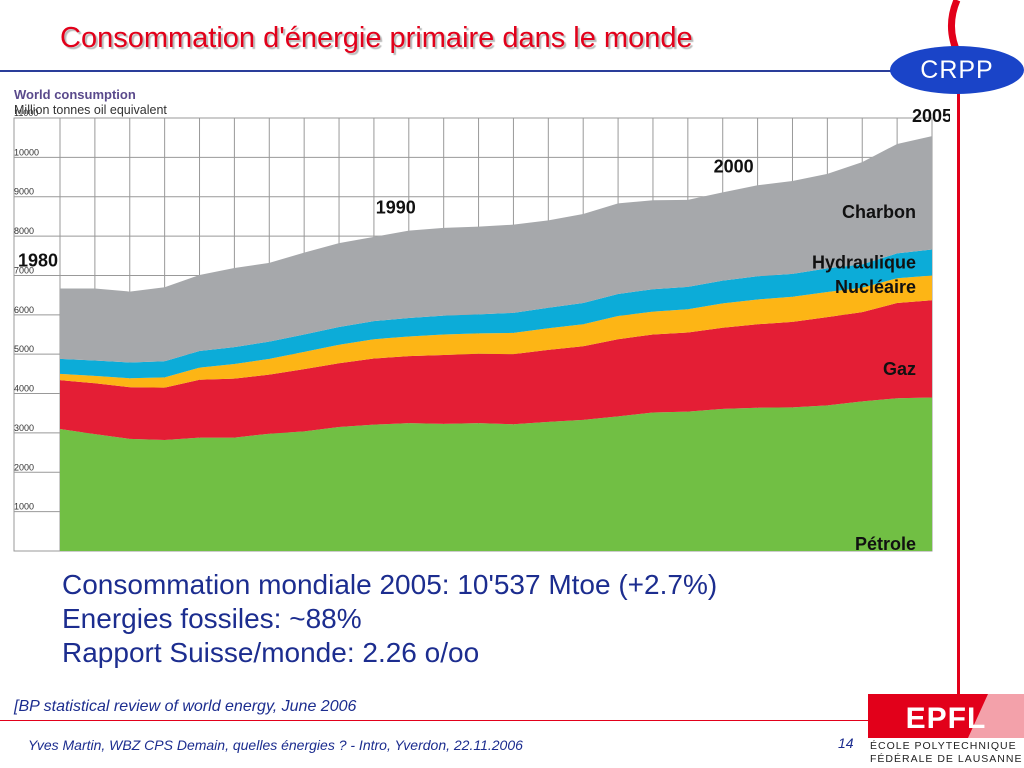  I want to click on year-label-2005: 2005, so click(931, 116).